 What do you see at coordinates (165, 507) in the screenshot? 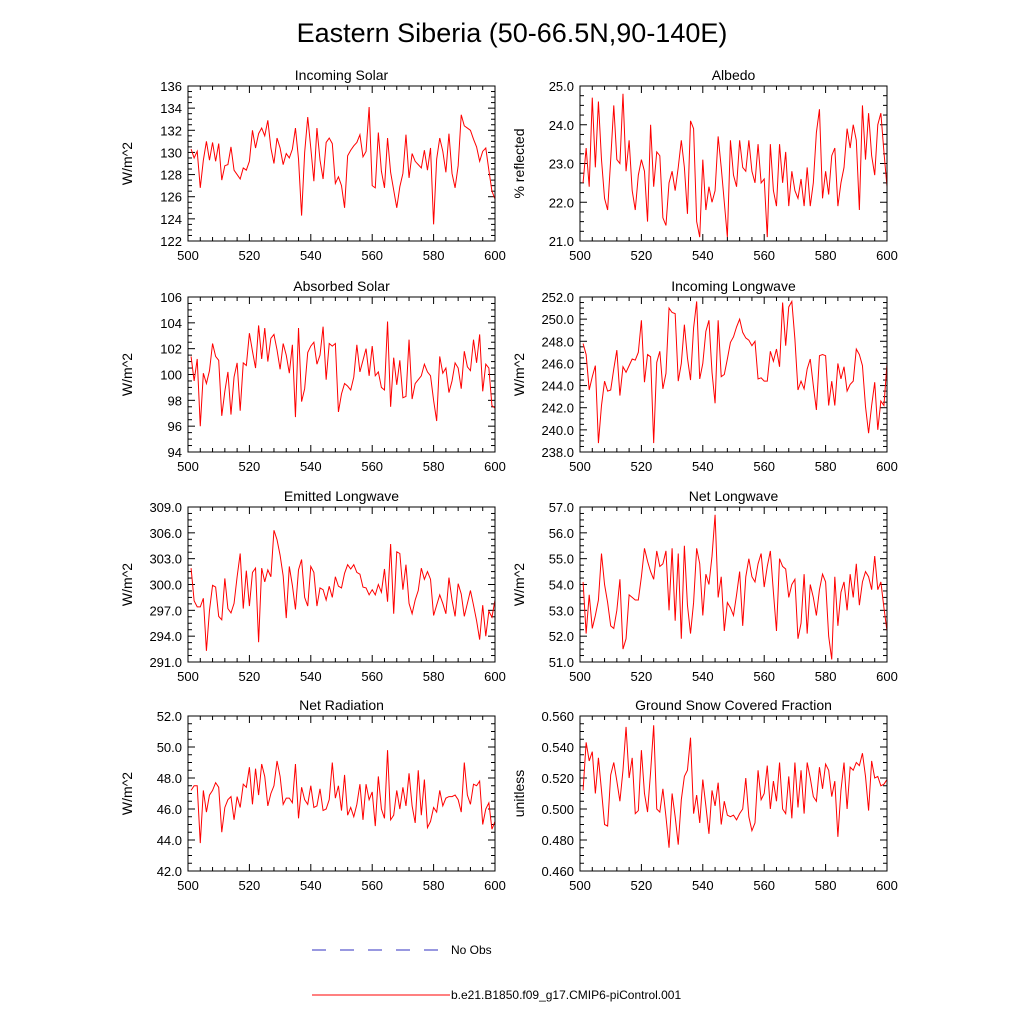
I see `y-tick-label: 309.0` at bounding box center [165, 507].